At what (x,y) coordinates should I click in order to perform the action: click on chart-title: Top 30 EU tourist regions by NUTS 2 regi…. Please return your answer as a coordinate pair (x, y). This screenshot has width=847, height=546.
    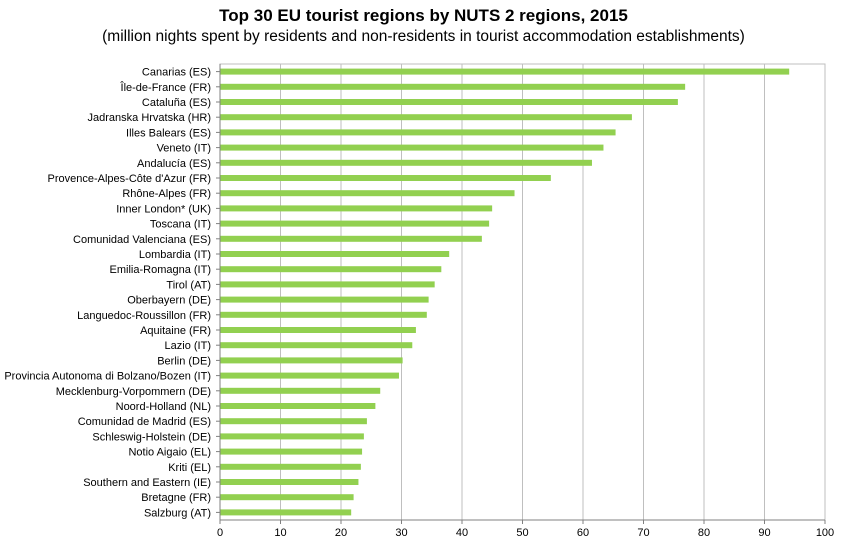
    Looking at the image, I should click on (423, 15).